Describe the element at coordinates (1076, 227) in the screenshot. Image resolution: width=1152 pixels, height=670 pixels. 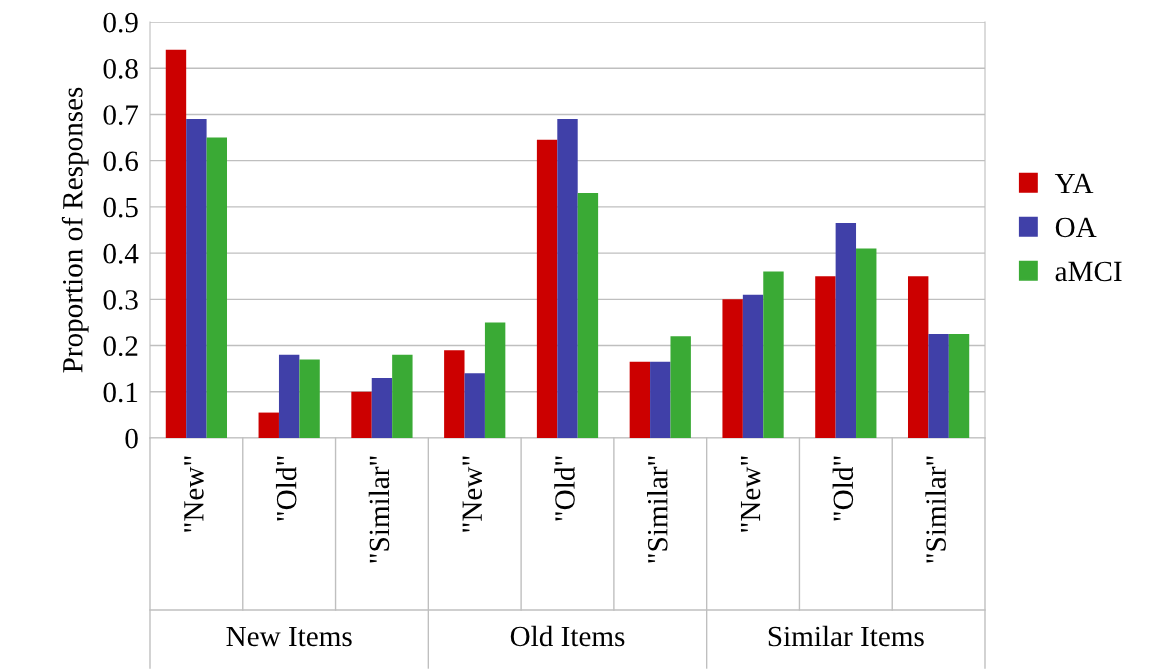
I see `legend-label: OA` at that location.